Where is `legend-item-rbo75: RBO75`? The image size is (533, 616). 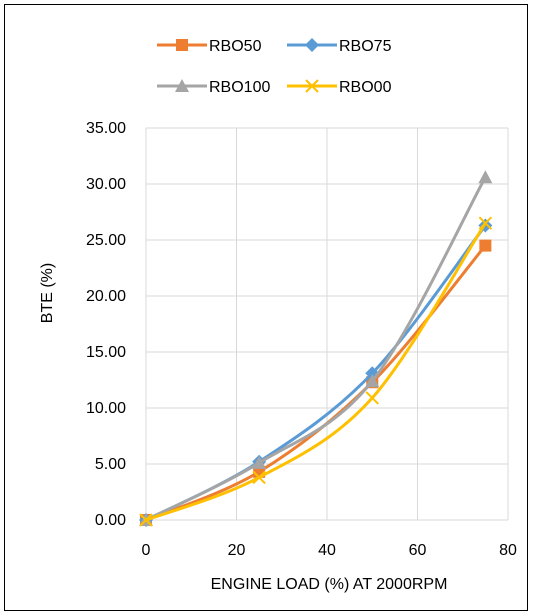 legend-item-rbo75: RBO75 is located at coordinates (339, 46).